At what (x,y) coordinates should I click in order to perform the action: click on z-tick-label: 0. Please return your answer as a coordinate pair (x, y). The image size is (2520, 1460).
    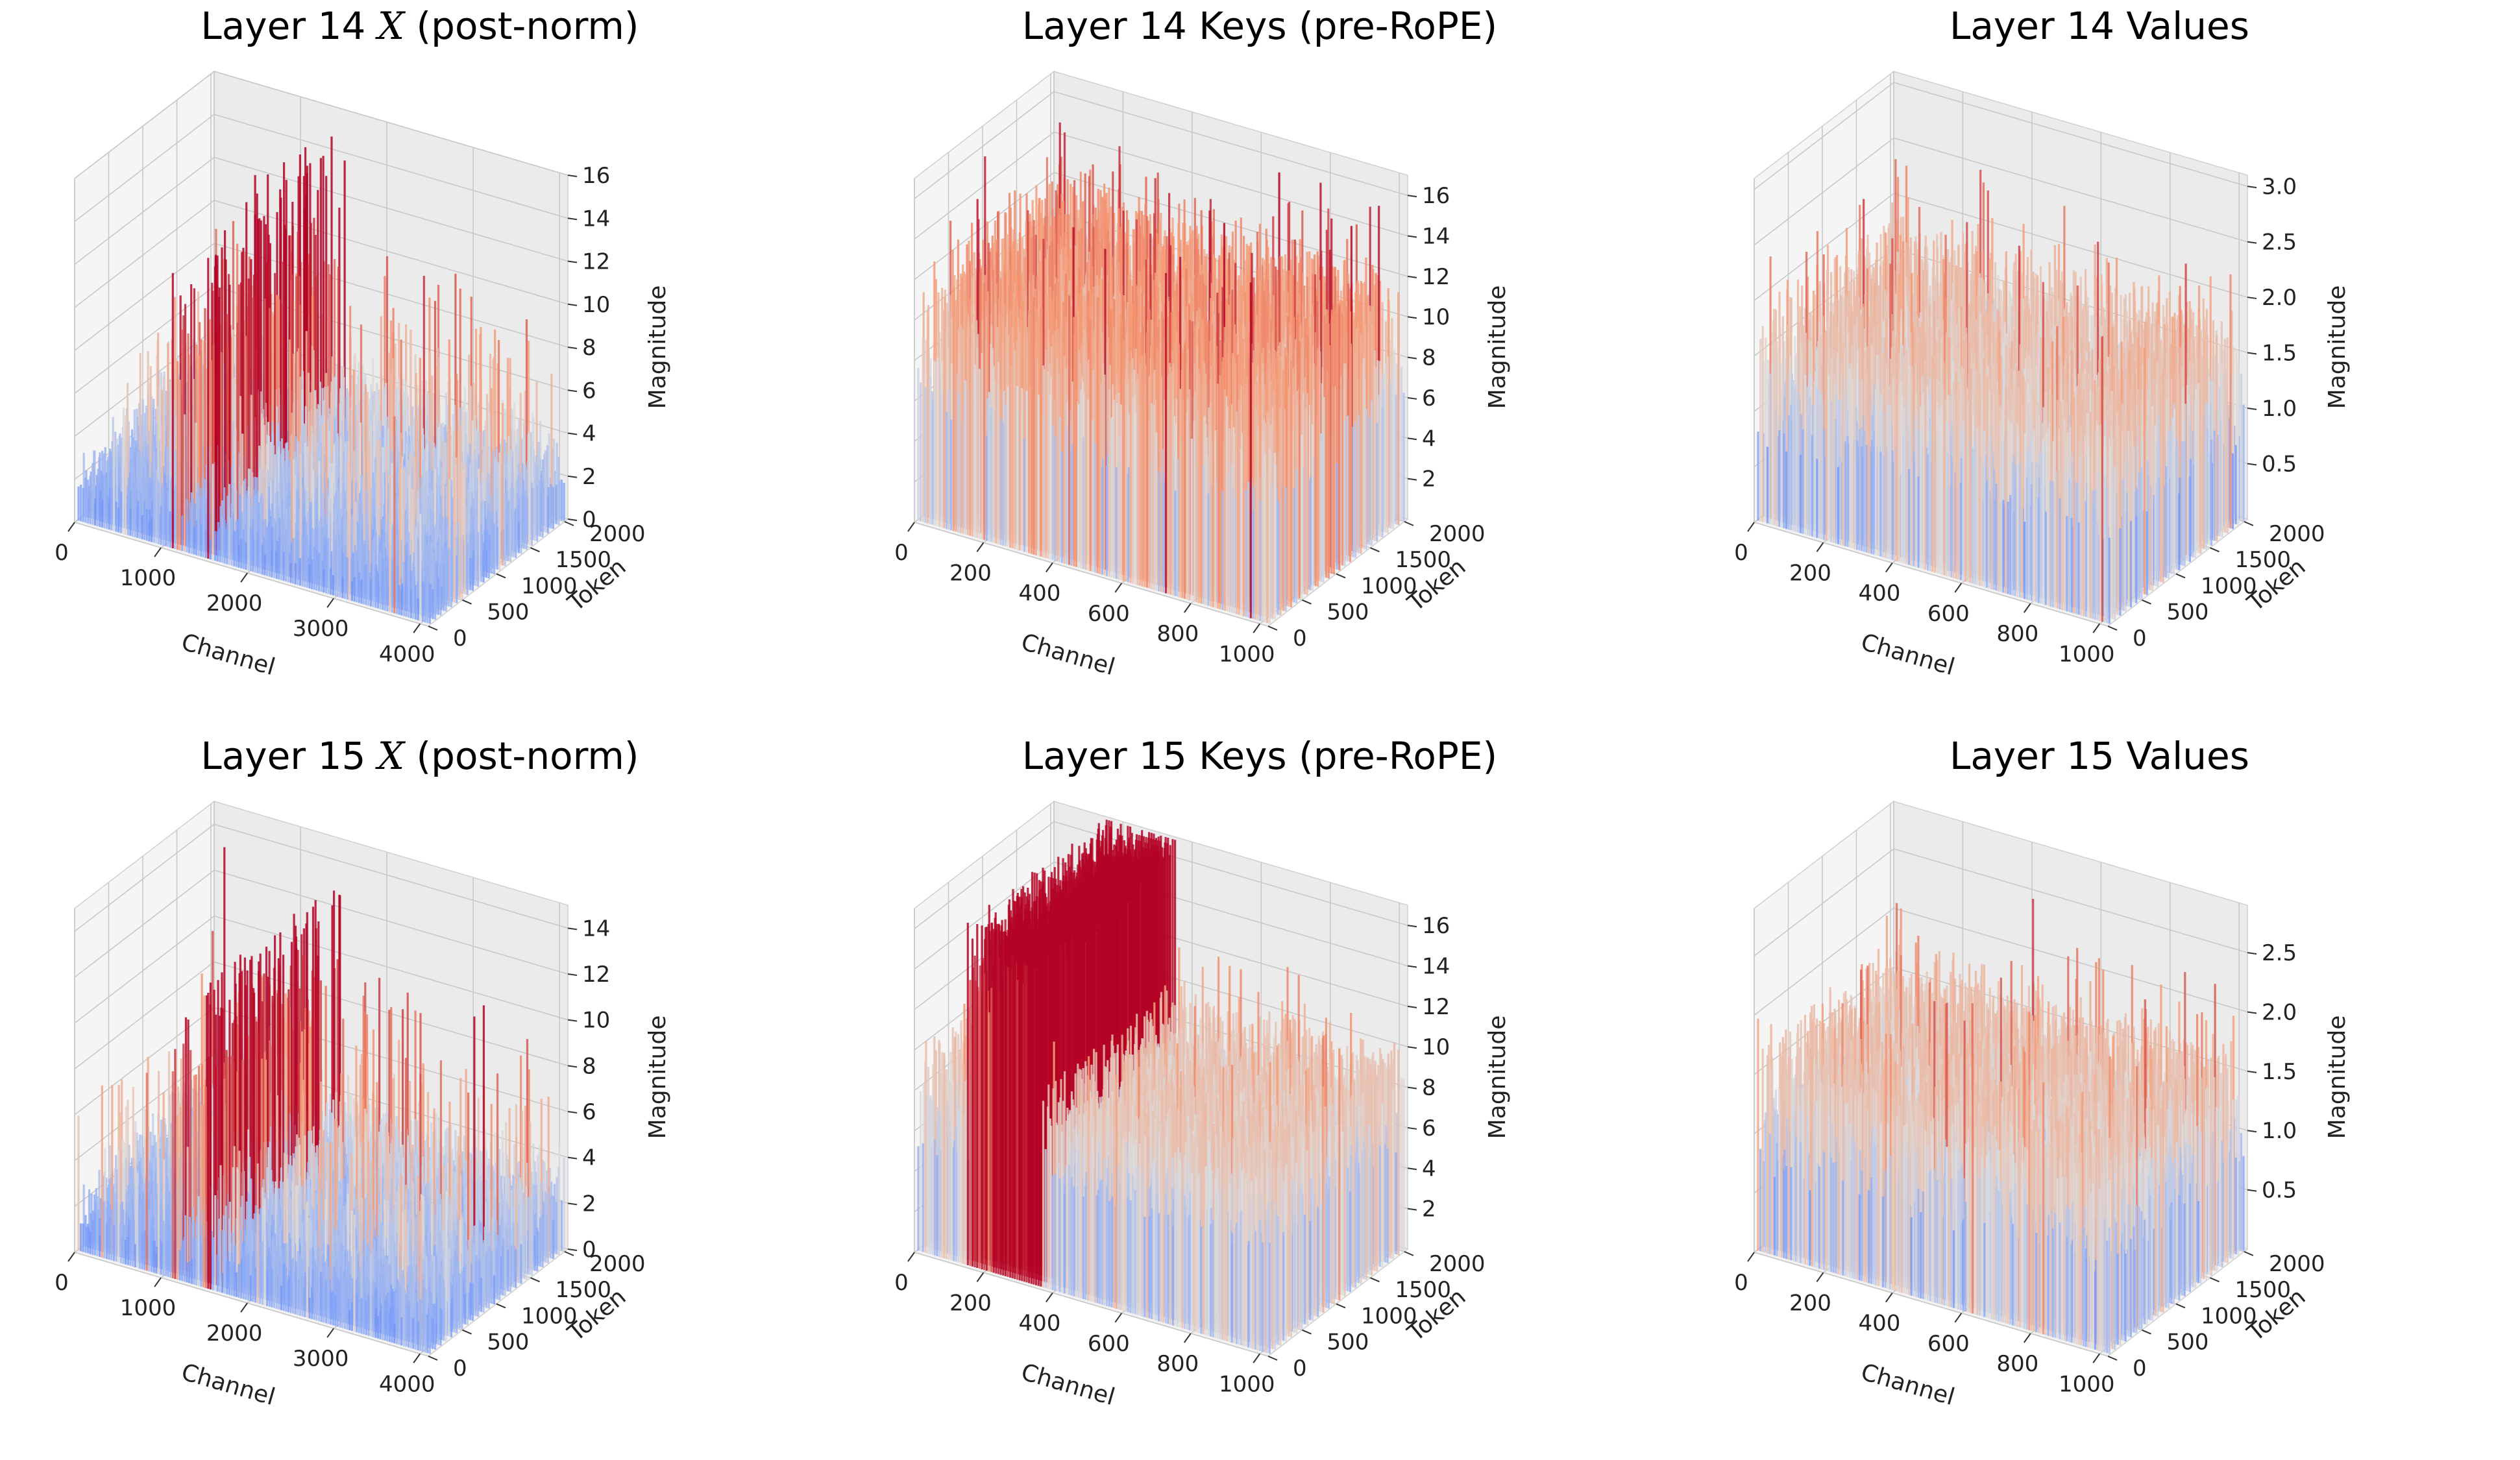
    Looking at the image, I should click on (589, 520).